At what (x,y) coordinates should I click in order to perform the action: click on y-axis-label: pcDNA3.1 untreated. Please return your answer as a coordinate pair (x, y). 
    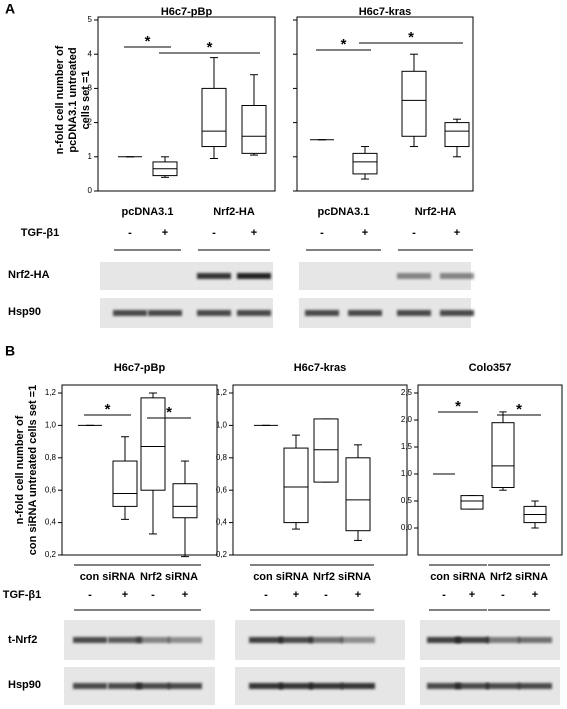
    Looking at the image, I should click on (73, 99).